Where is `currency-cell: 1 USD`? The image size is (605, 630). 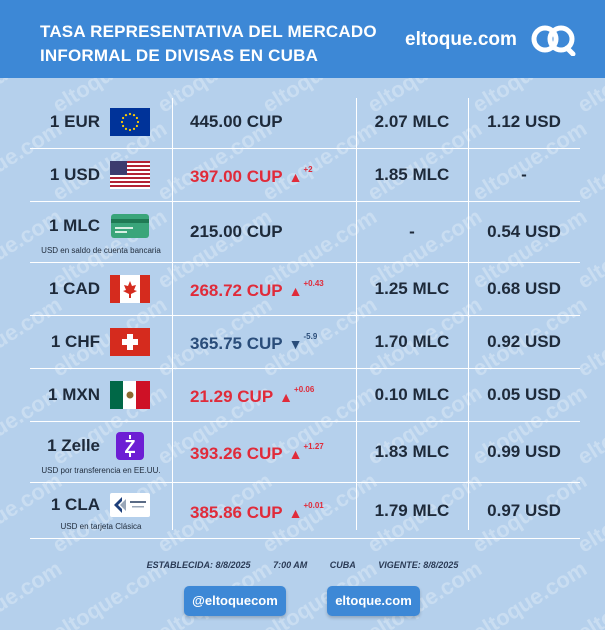
currency-cell: 1 USD is located at coordinates (101, 175).